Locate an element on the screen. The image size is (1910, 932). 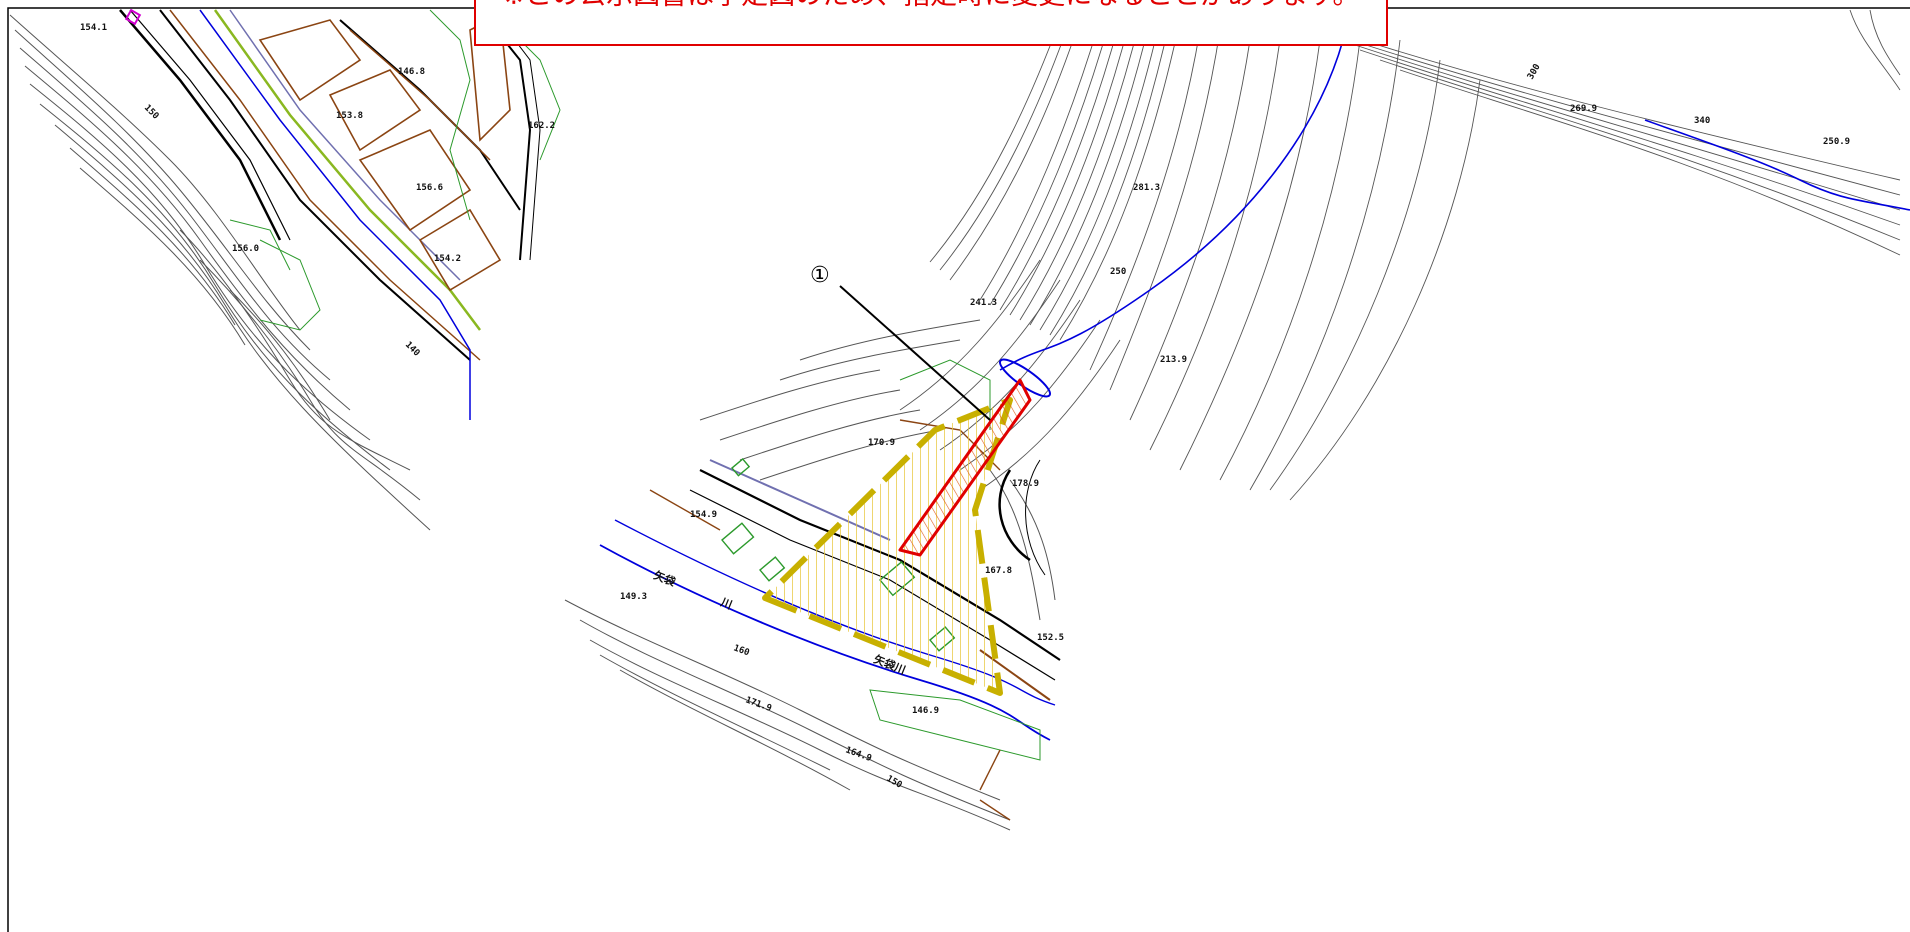
marker-magenta is located at coordinates (133, 17).